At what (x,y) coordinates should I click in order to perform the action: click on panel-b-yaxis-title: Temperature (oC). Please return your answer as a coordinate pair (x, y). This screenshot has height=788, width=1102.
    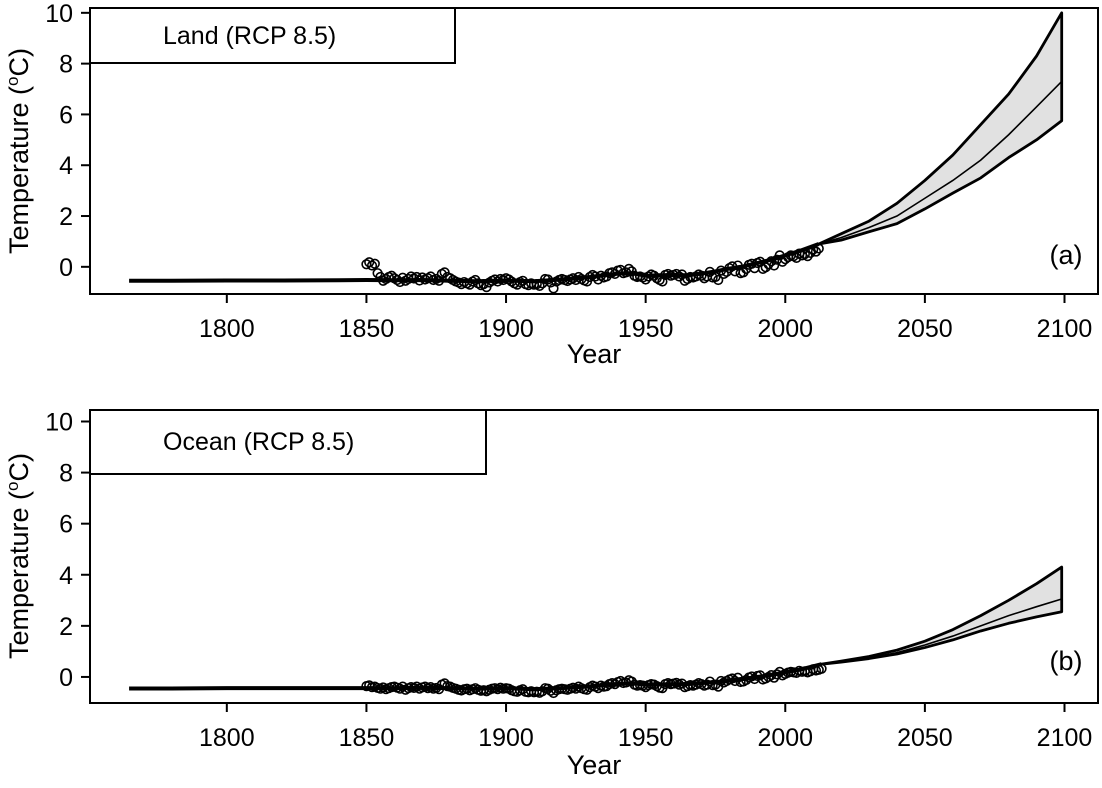
    Looking at the image, I should click on (18, 556).